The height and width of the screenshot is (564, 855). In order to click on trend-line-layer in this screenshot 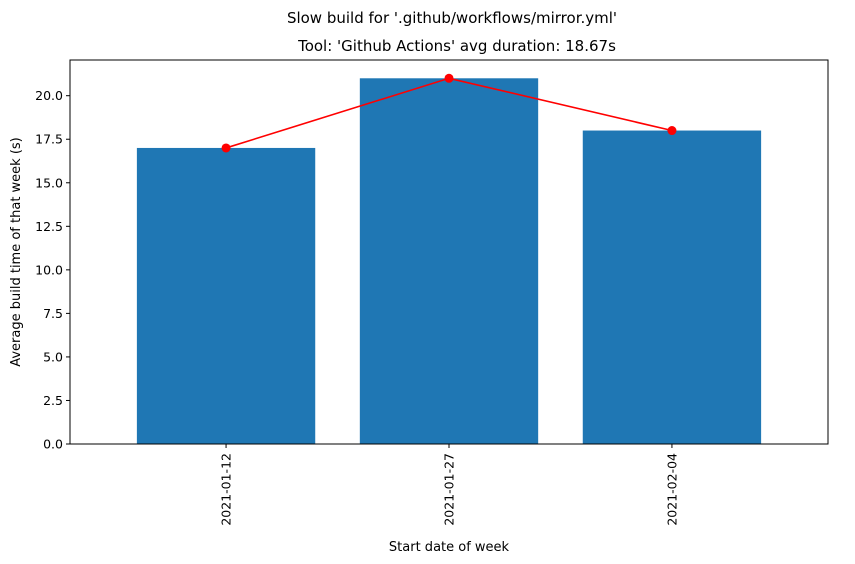, I will do `click(449, 113)`.